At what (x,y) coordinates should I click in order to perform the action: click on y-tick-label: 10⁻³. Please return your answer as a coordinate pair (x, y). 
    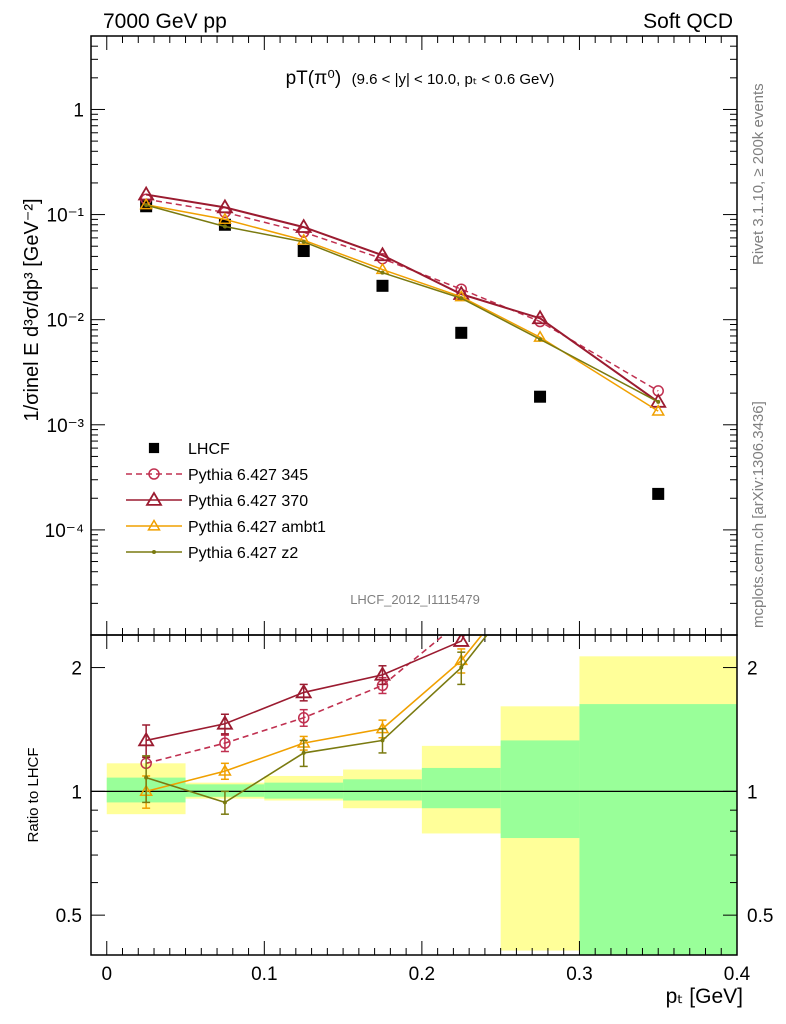
    Looking at the image, I should click on (66, 426).